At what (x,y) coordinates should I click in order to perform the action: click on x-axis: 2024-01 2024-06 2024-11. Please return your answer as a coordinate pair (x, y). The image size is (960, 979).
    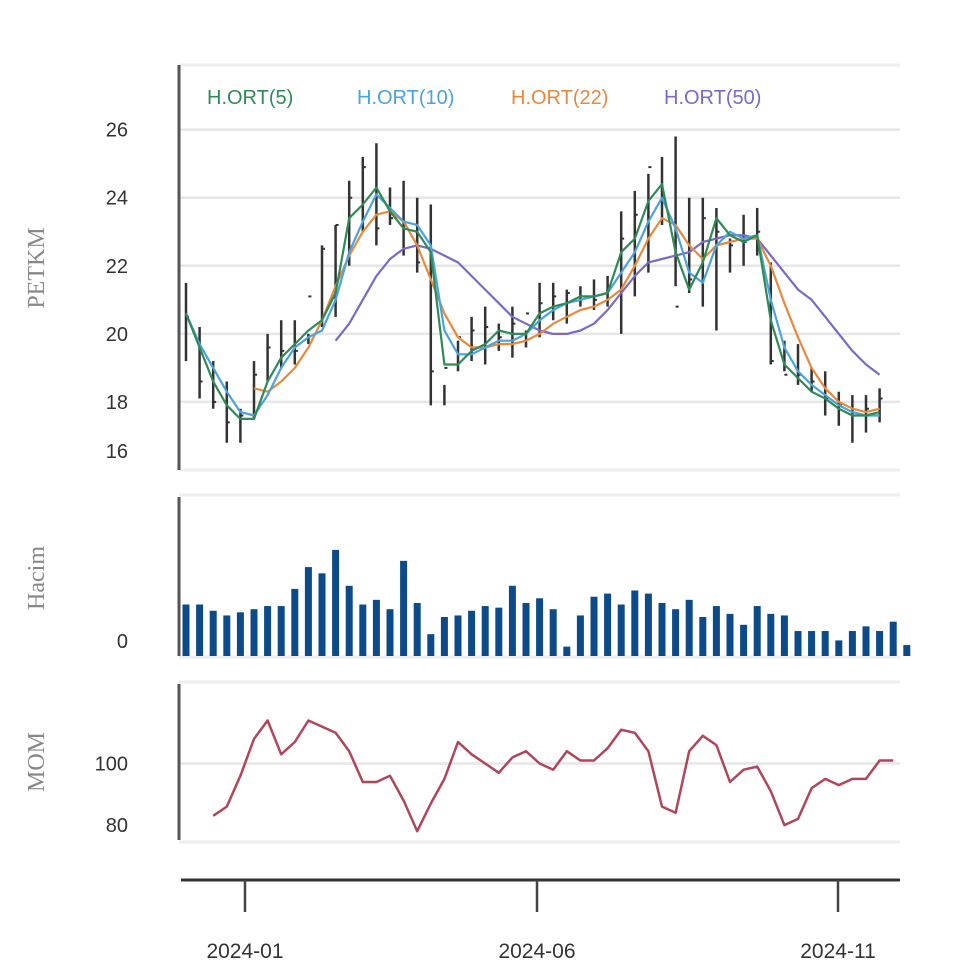
    Looking at the image, I should click on (540, 920).